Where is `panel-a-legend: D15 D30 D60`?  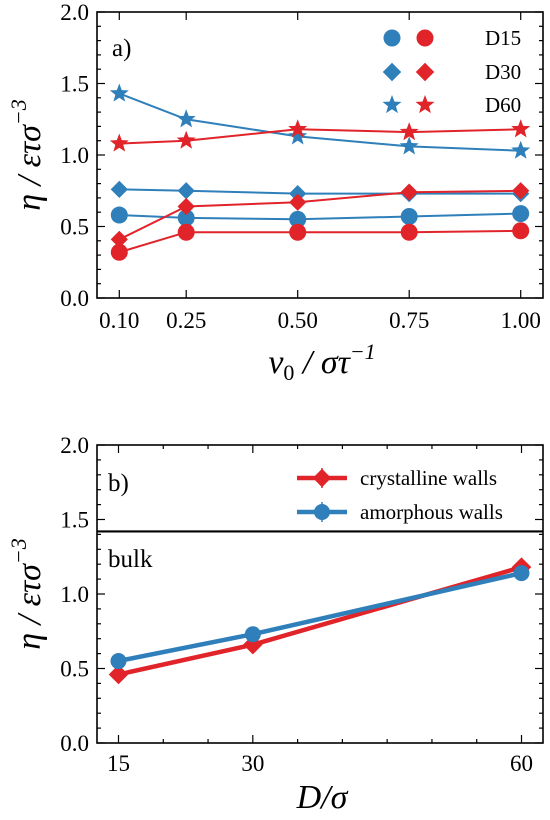 panel-a-legend: D15 D30 D60 is located at coordinates (451, 71).